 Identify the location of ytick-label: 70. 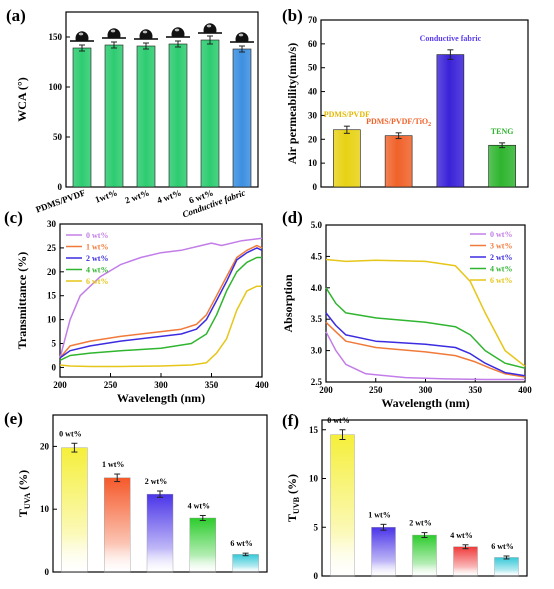
(313, 20).